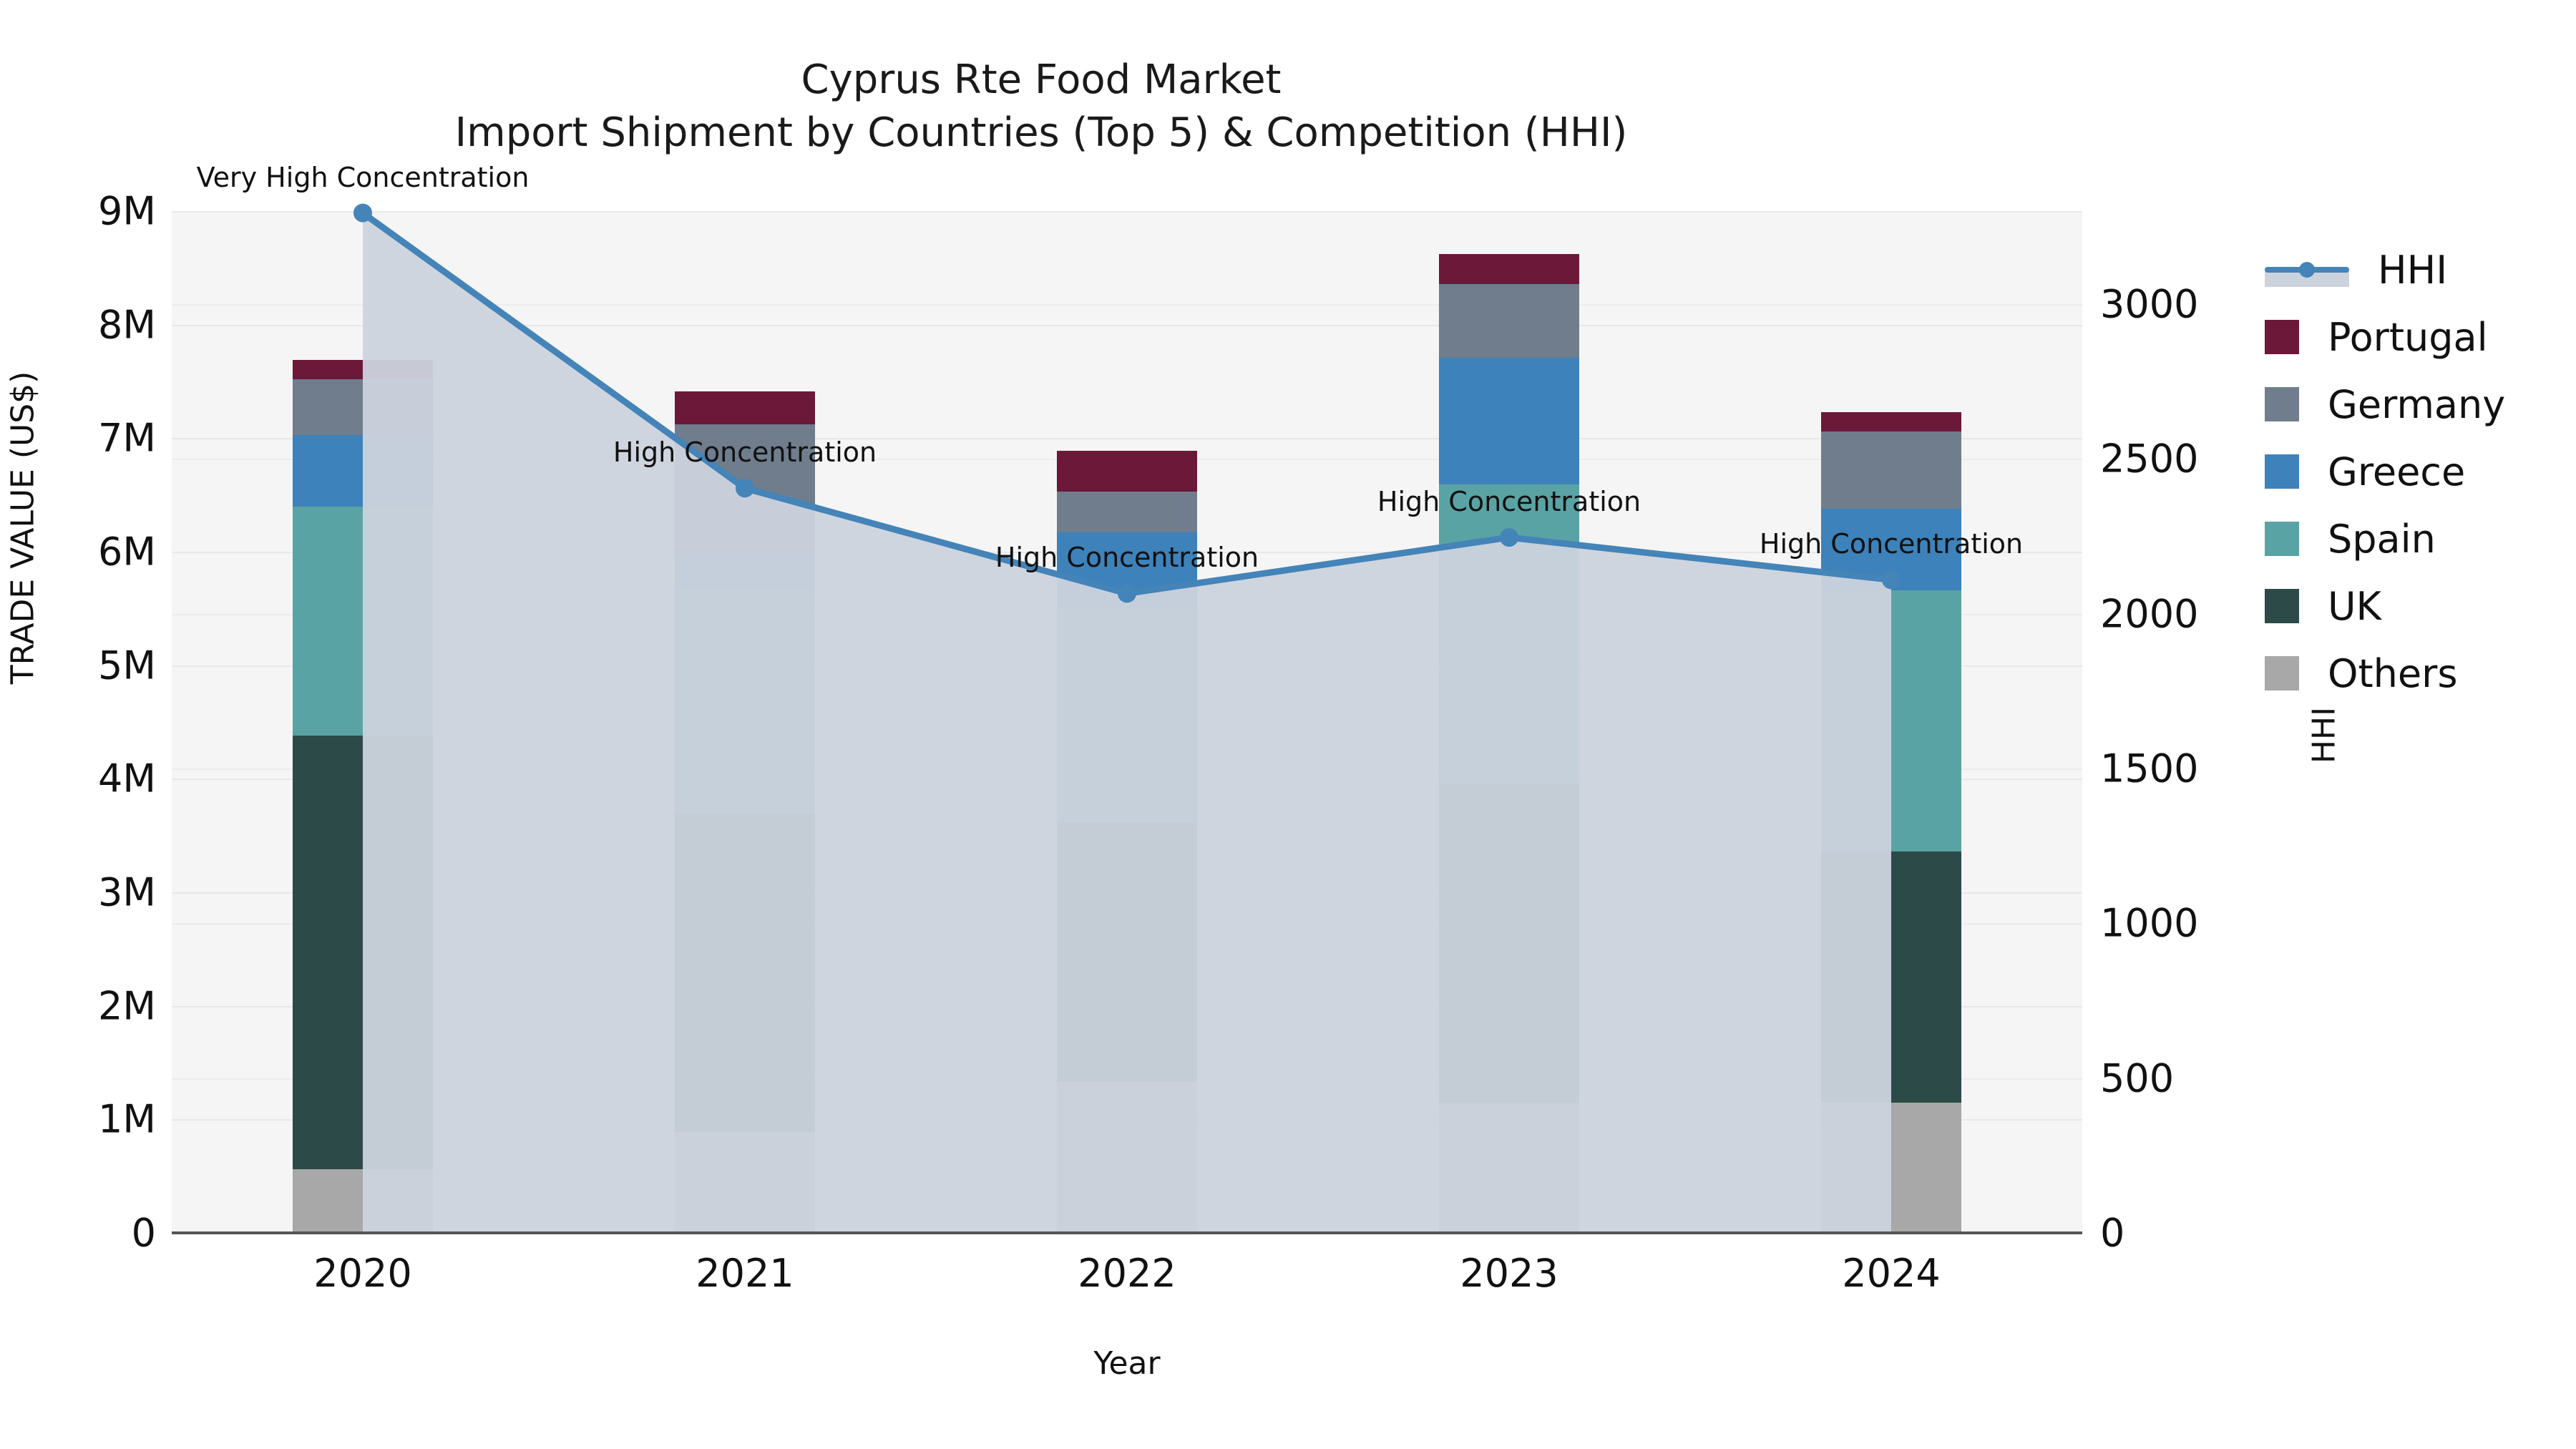 Image resolution: width=2576 pixels, height=1449 pixels. I want to click on y-axis-right-tick: 1000, so click(2149, 923).